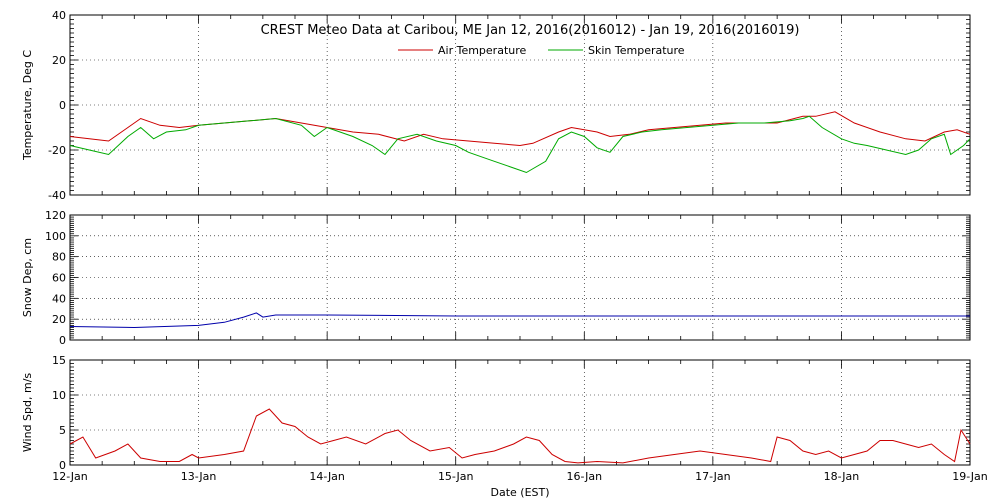 The image size is (1000, 504). What do you see at coordinates (59, 360) in the screenshot?
I see `y-tick-label-2-3: 15` at bounding box center [59, 360].